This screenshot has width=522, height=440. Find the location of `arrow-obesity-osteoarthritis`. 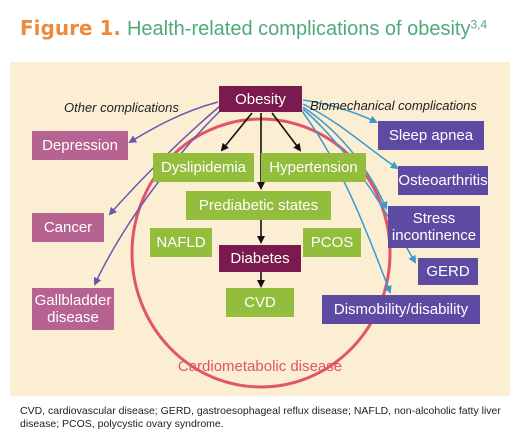

arrow-obesity-osteoarthritis is located at coordinates (350, 136).